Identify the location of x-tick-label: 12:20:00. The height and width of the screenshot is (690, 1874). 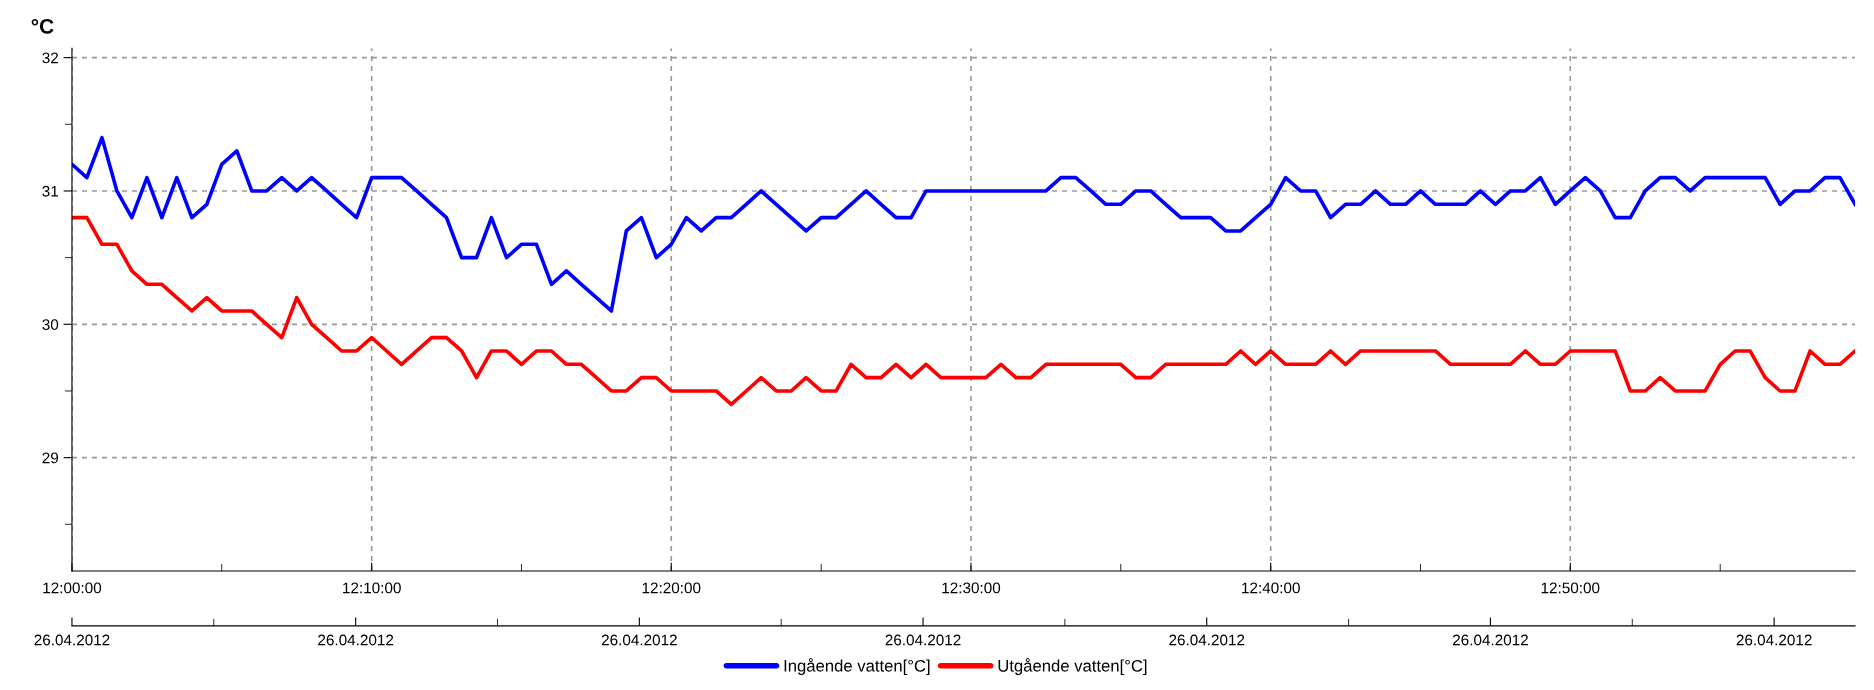
(671, 588).